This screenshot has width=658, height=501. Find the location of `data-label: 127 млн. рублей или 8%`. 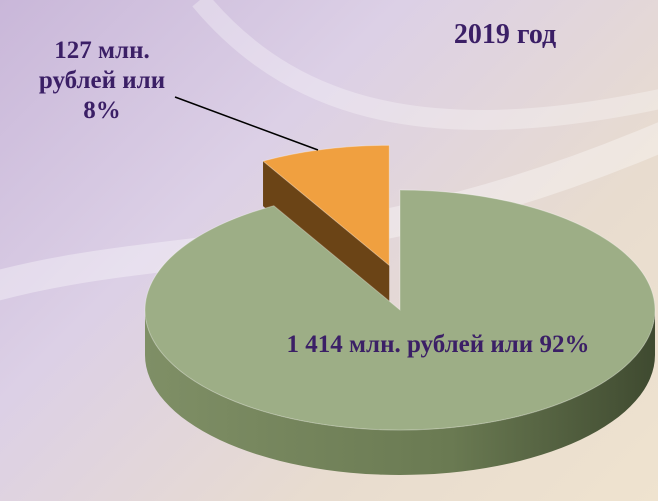

data-label: 127 млн. рублей или 8% is located at coordinates (102, 80).